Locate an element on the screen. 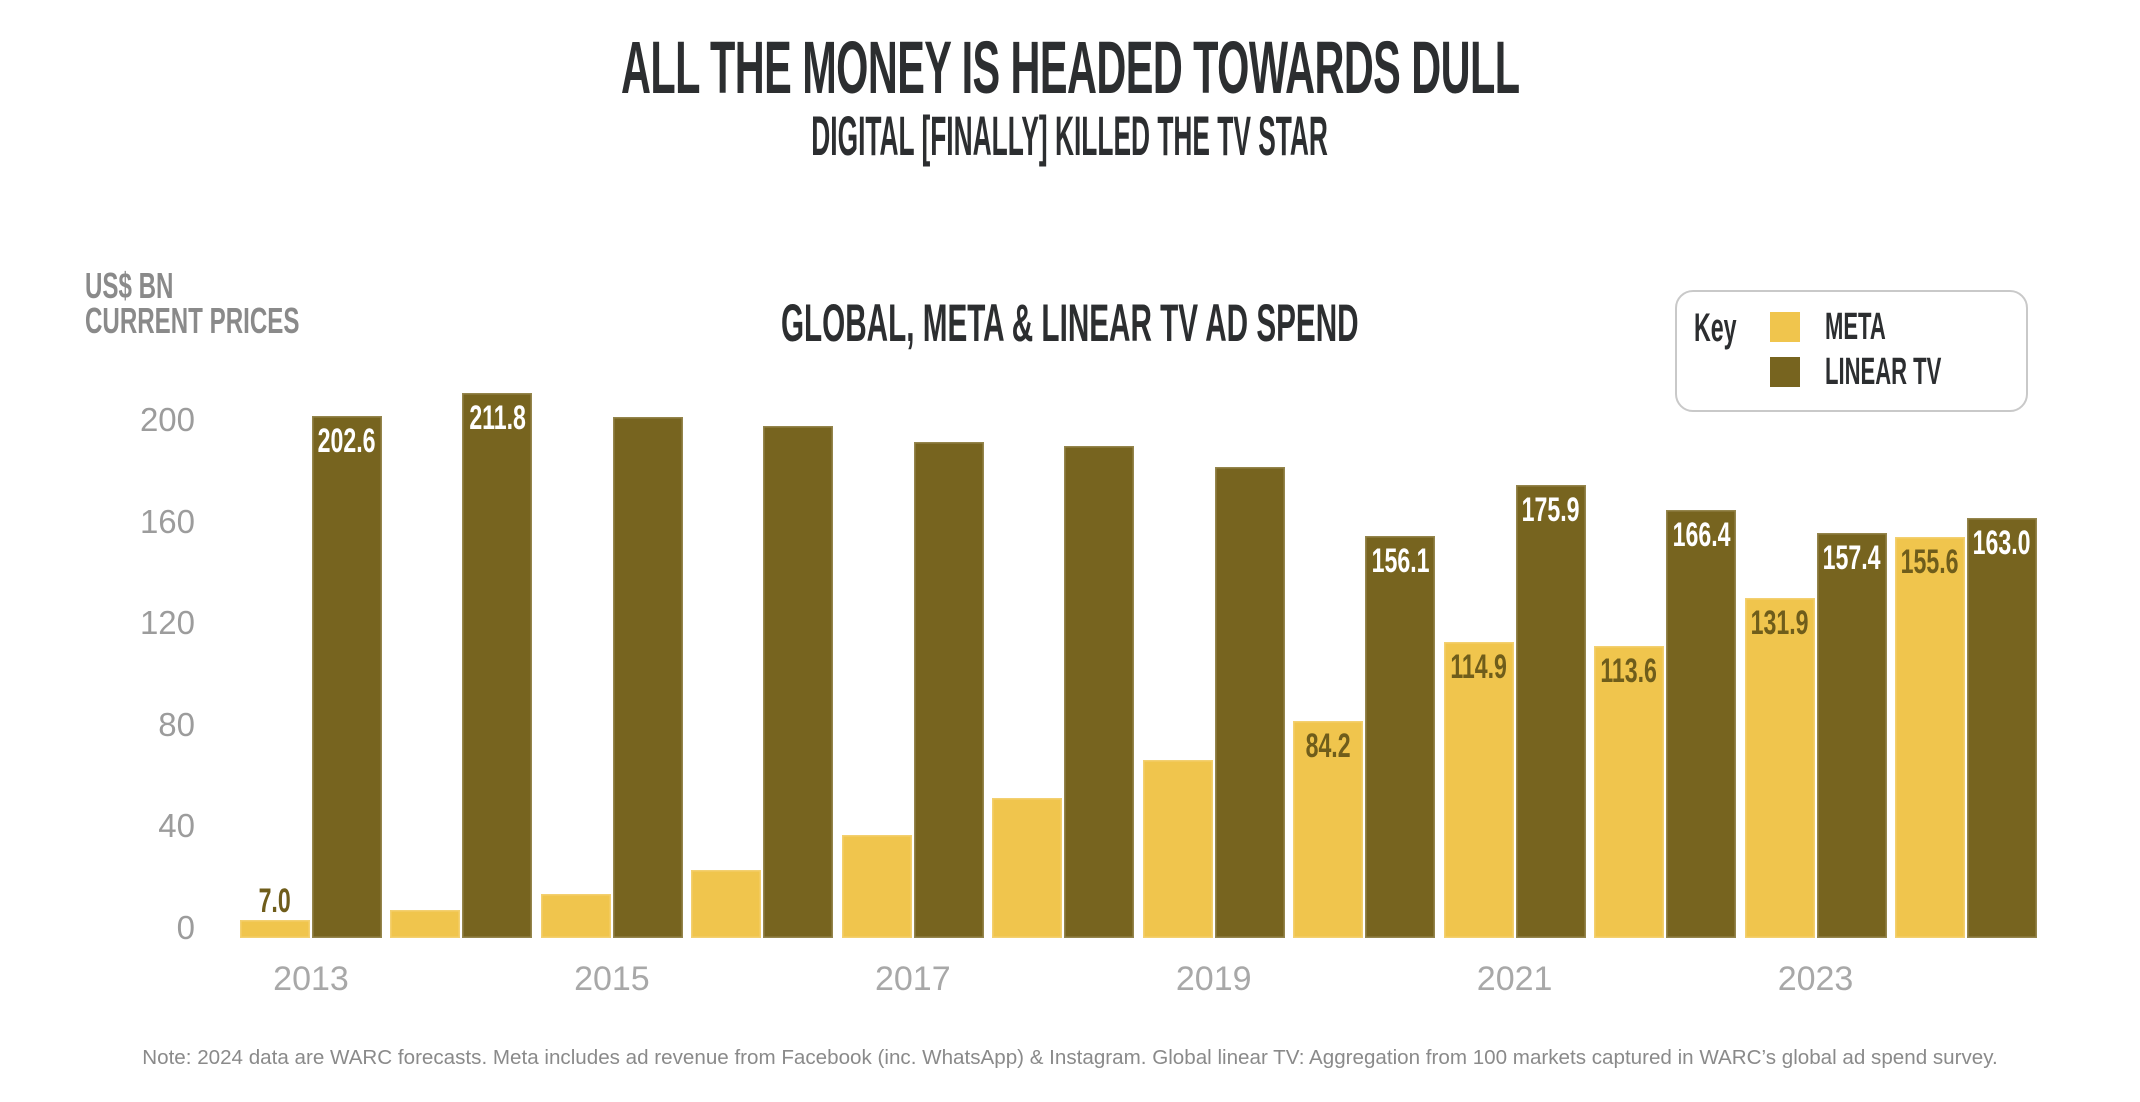 The width and height of the screenshot is (2140, 1102). bar-value-label: 211.8 is located at coordinates (497, 417).